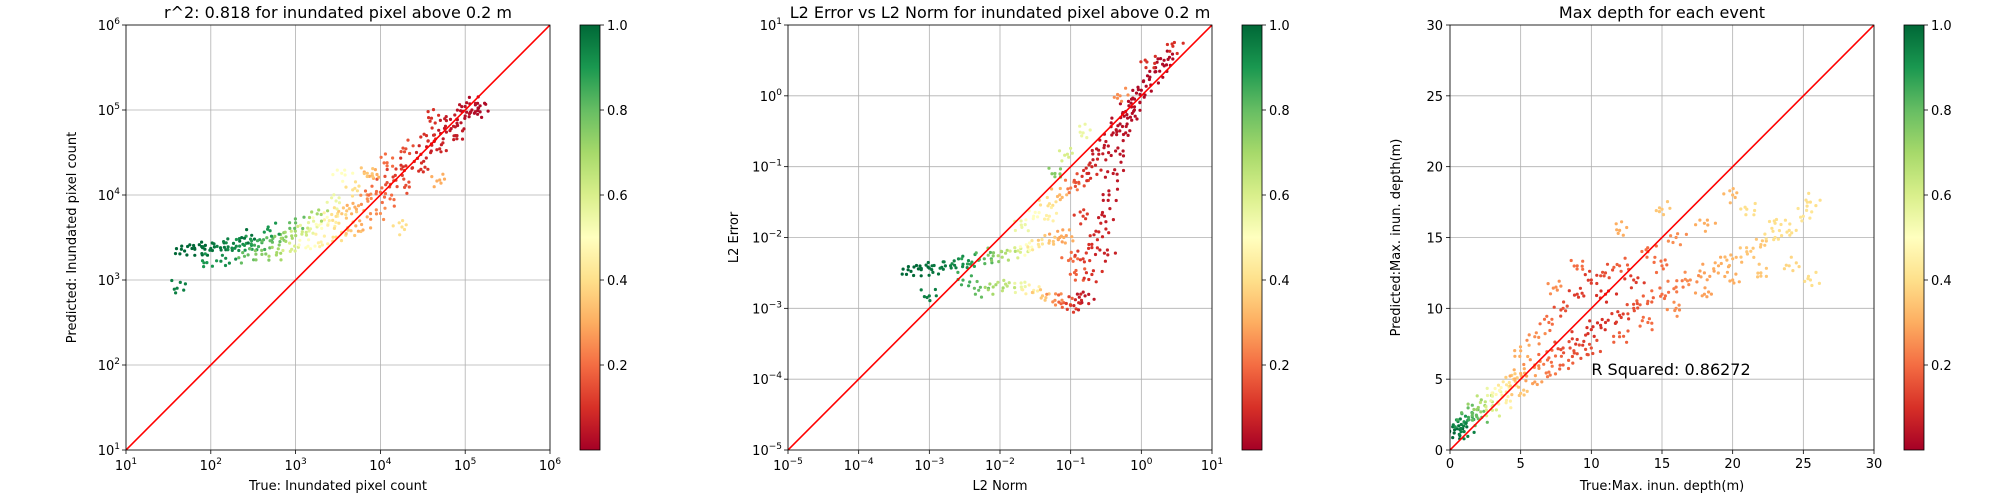 The image size is (2000, 500). What do you see at coordinates (109, 280) in the screenshot?
I see `y-tick-label: 103` at bounding box center [109, 280].